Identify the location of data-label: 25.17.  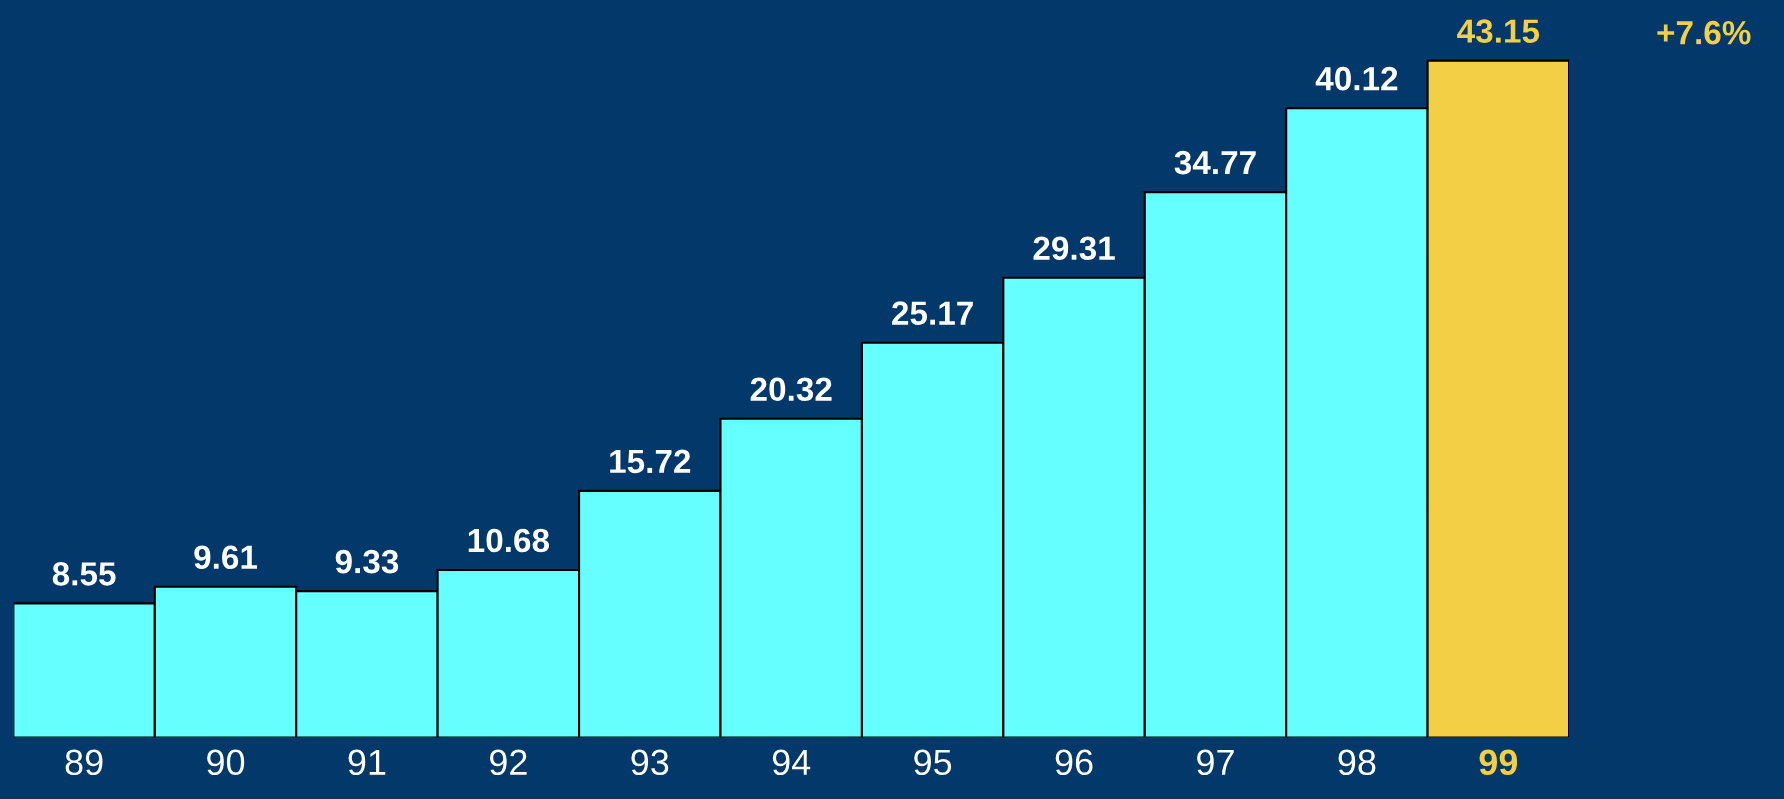
(932, 313).